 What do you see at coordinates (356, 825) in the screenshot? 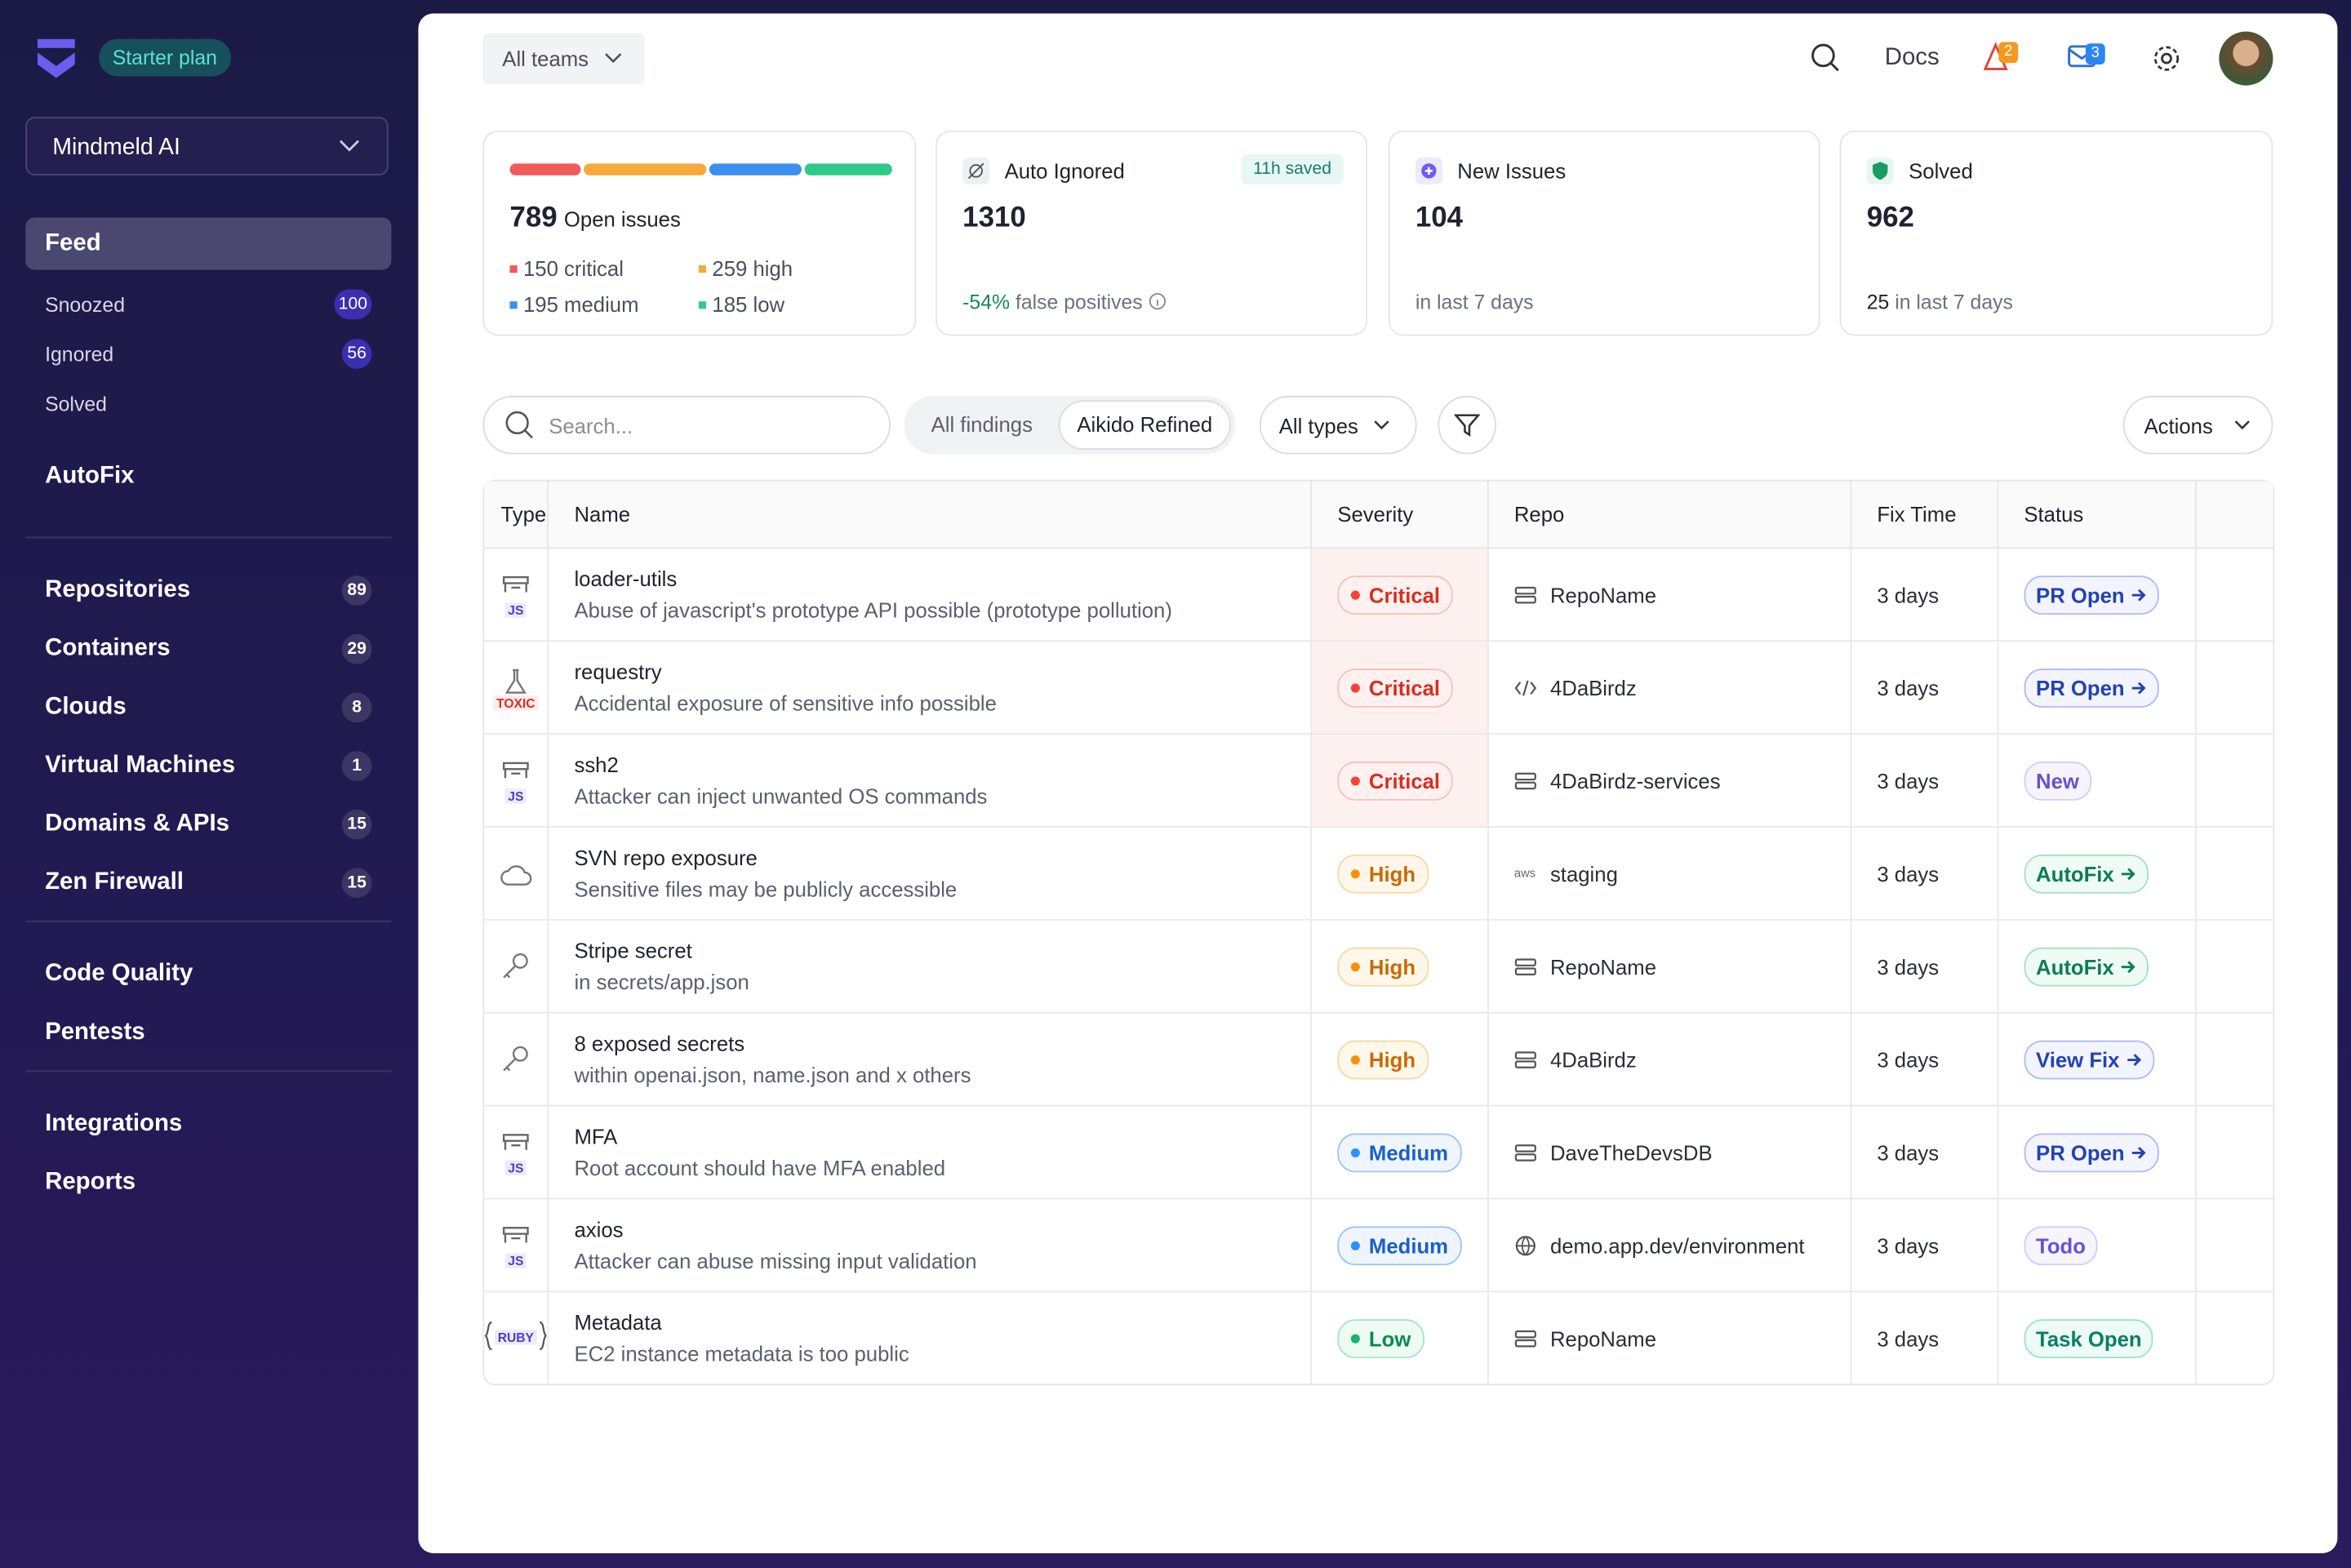
I see `nav-count: 15` at bounding box center [356, 825].